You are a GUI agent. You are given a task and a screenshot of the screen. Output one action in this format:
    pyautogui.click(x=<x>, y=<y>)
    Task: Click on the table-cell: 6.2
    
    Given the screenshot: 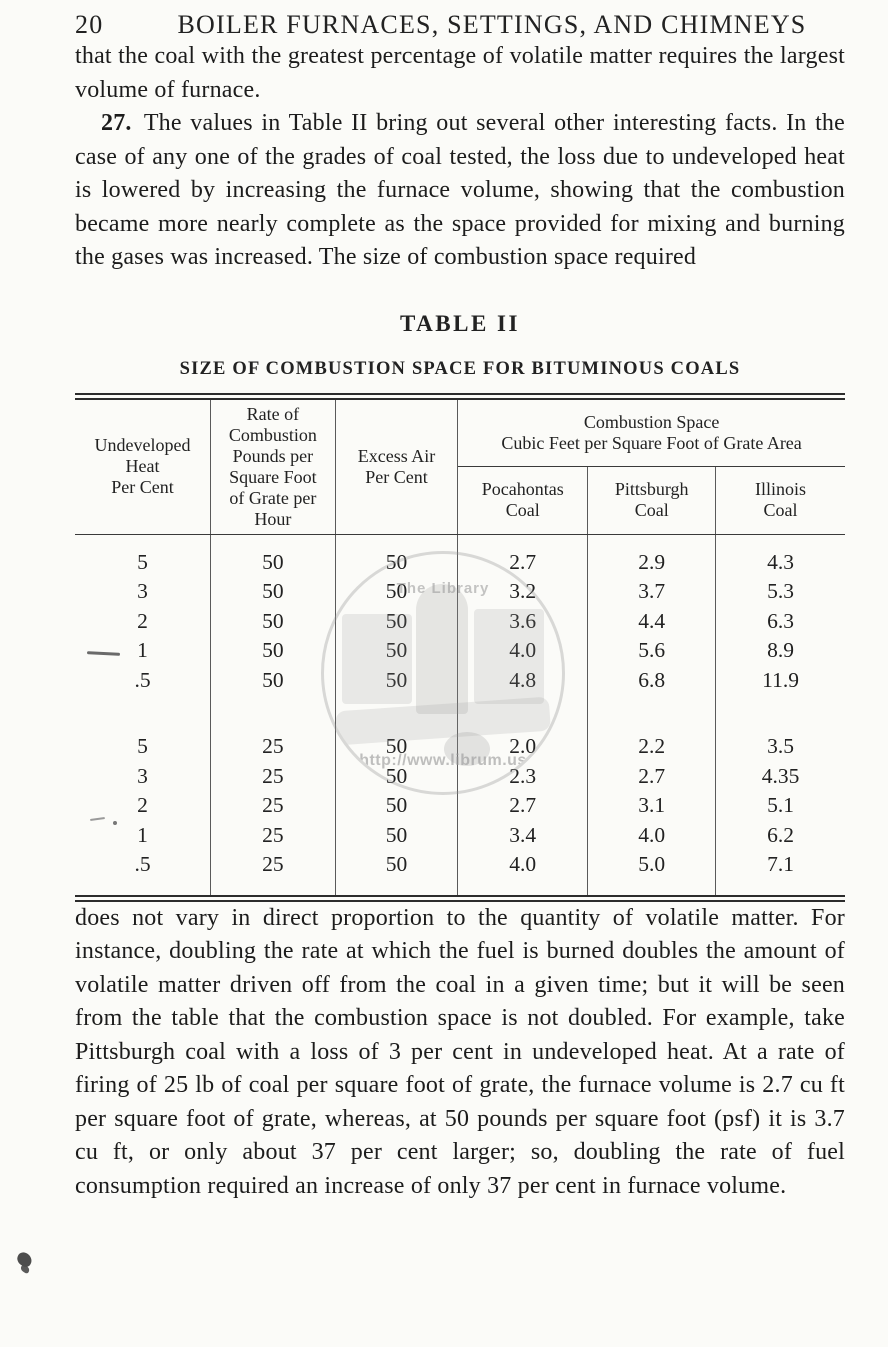 What is the action you would take?
    pyautogui.click(x=780, y=834)
    